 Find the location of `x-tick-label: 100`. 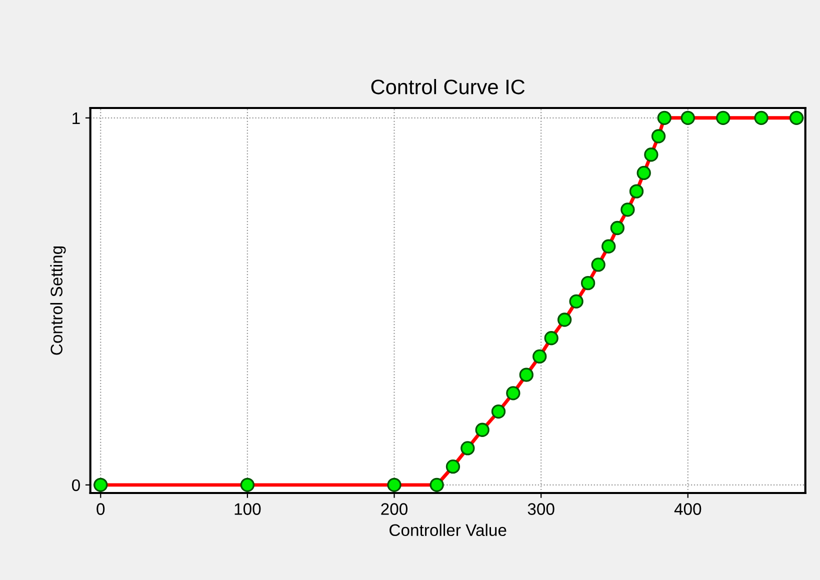

x-tick-label: 100 is located at coordinates (247, 509).